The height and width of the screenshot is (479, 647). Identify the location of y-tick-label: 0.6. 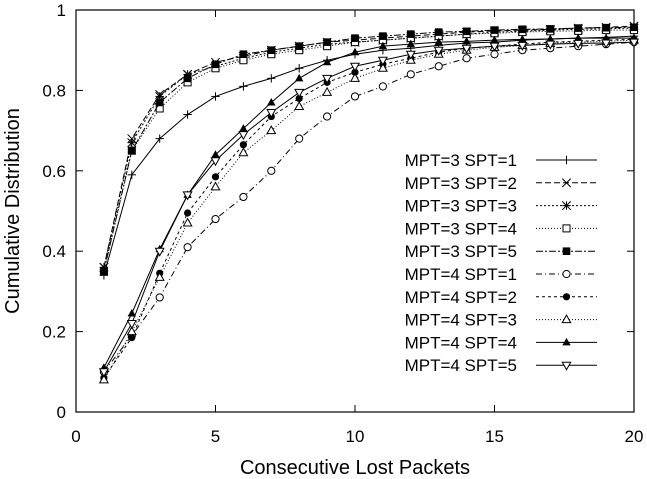
(54, 171).